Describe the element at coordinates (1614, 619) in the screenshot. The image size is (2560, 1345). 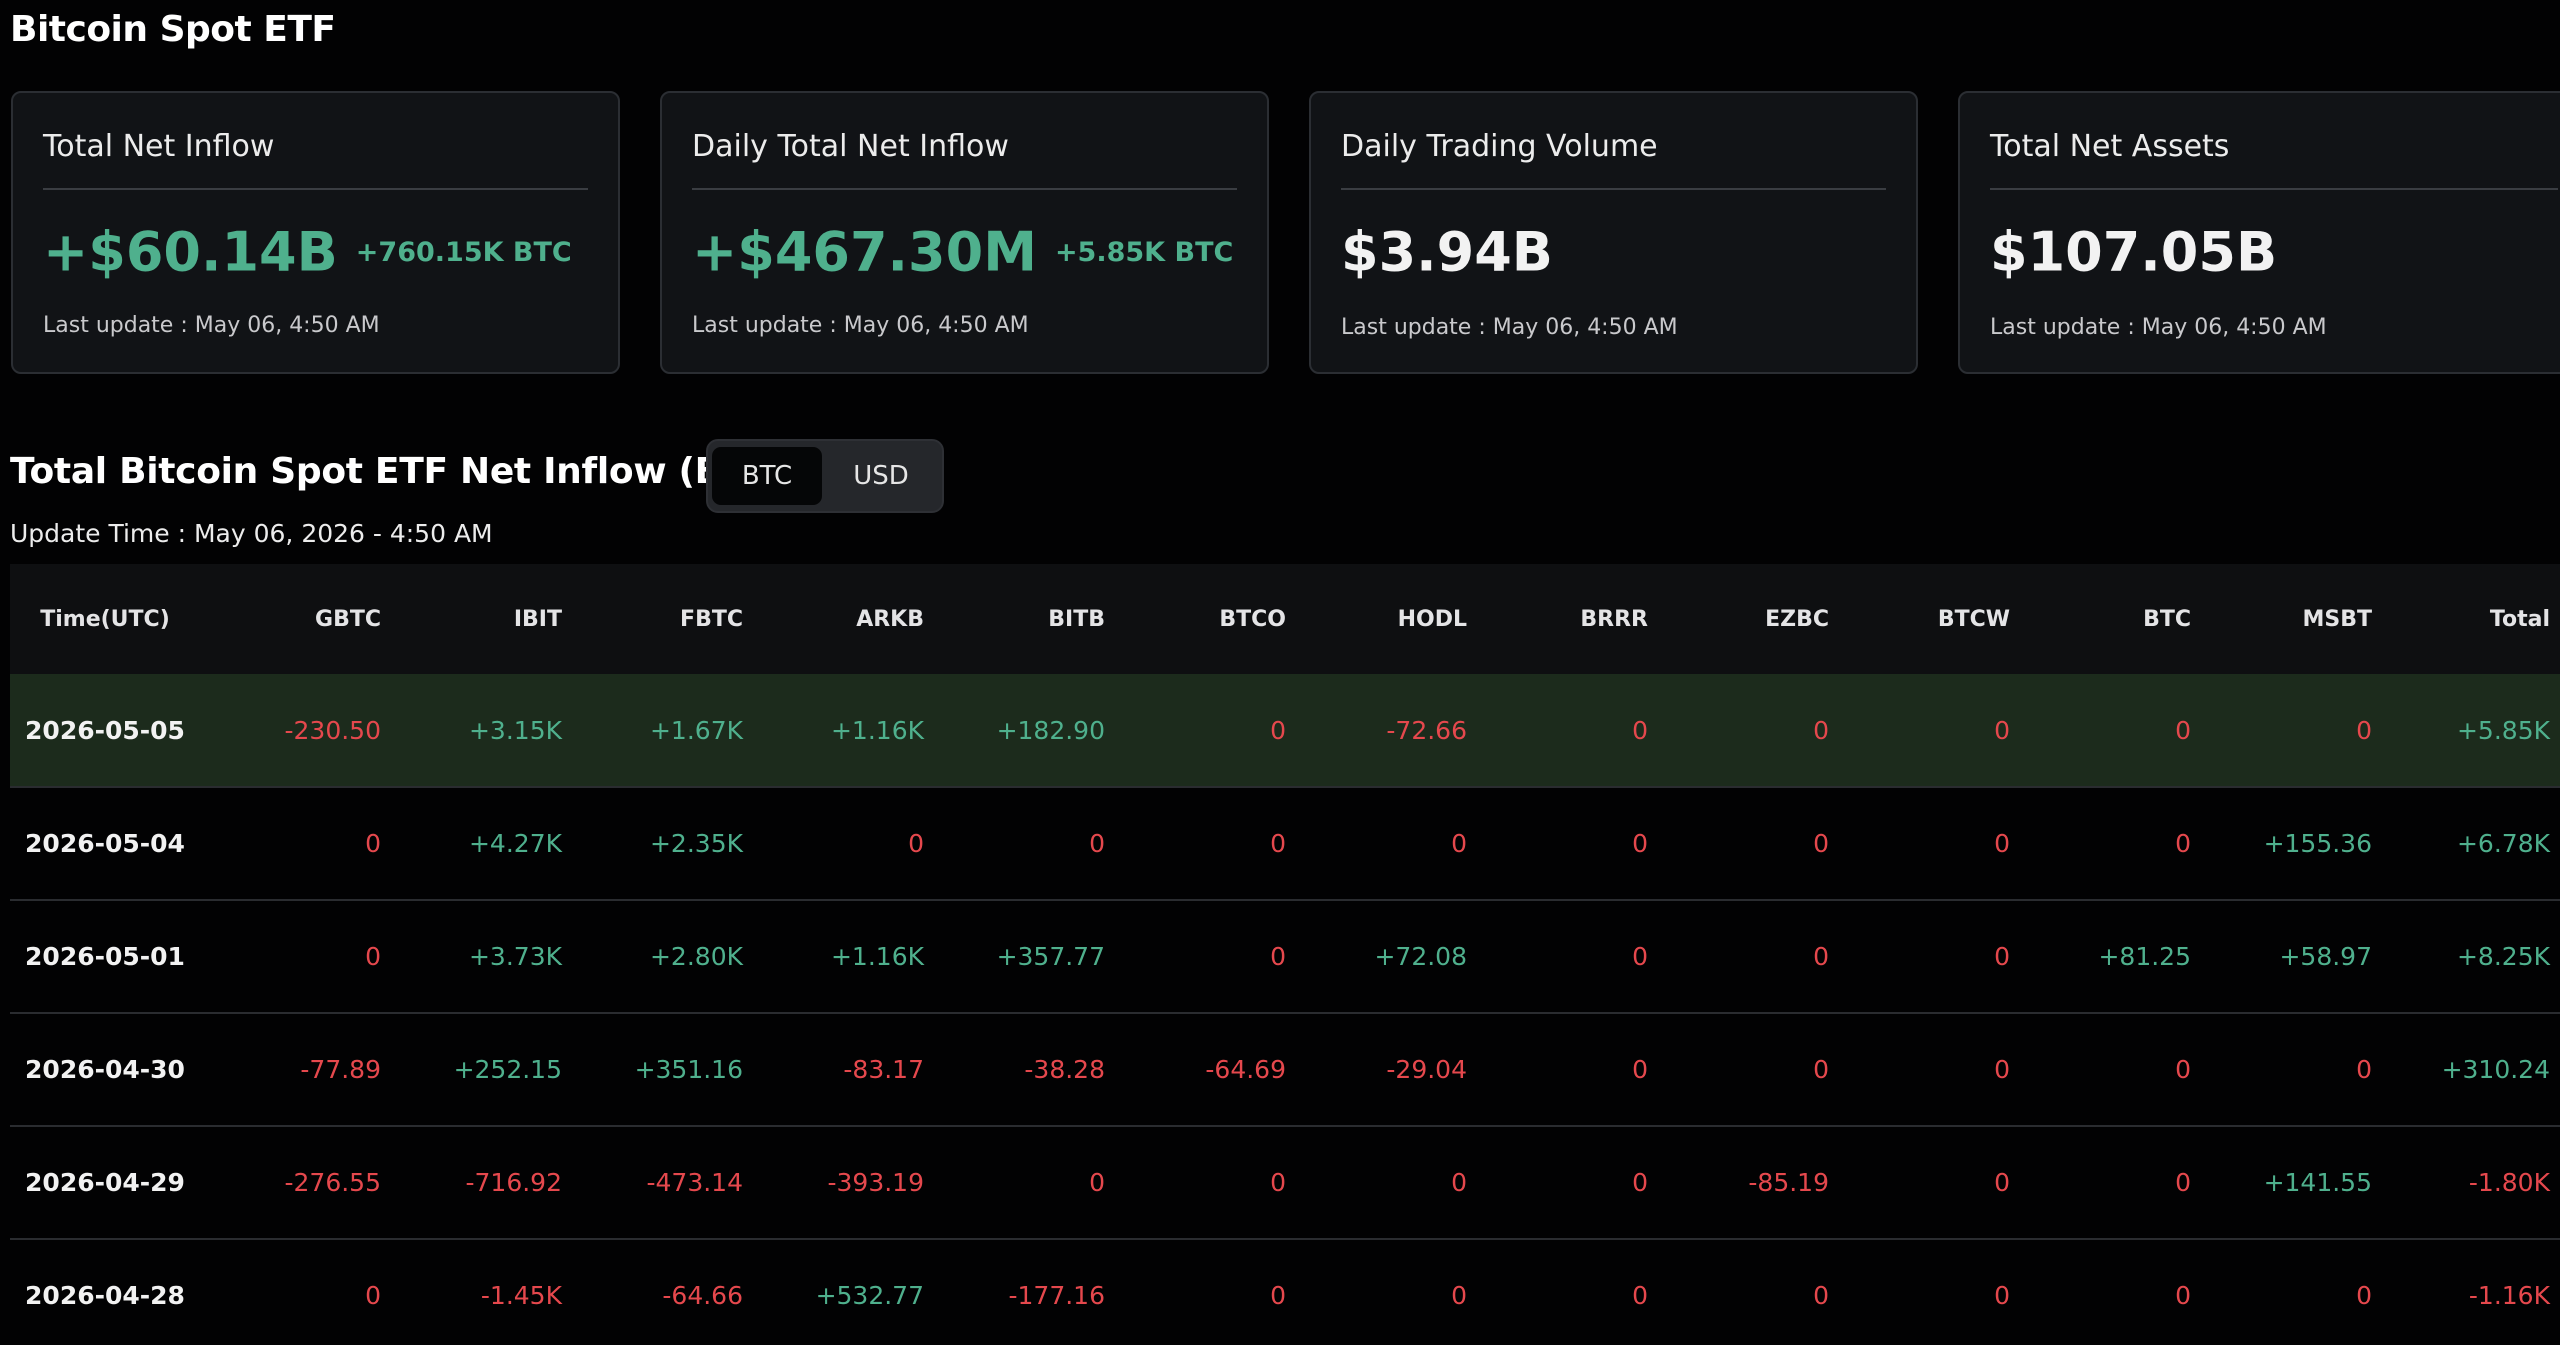
I see `column-header-brrr: BRRR` at that location.